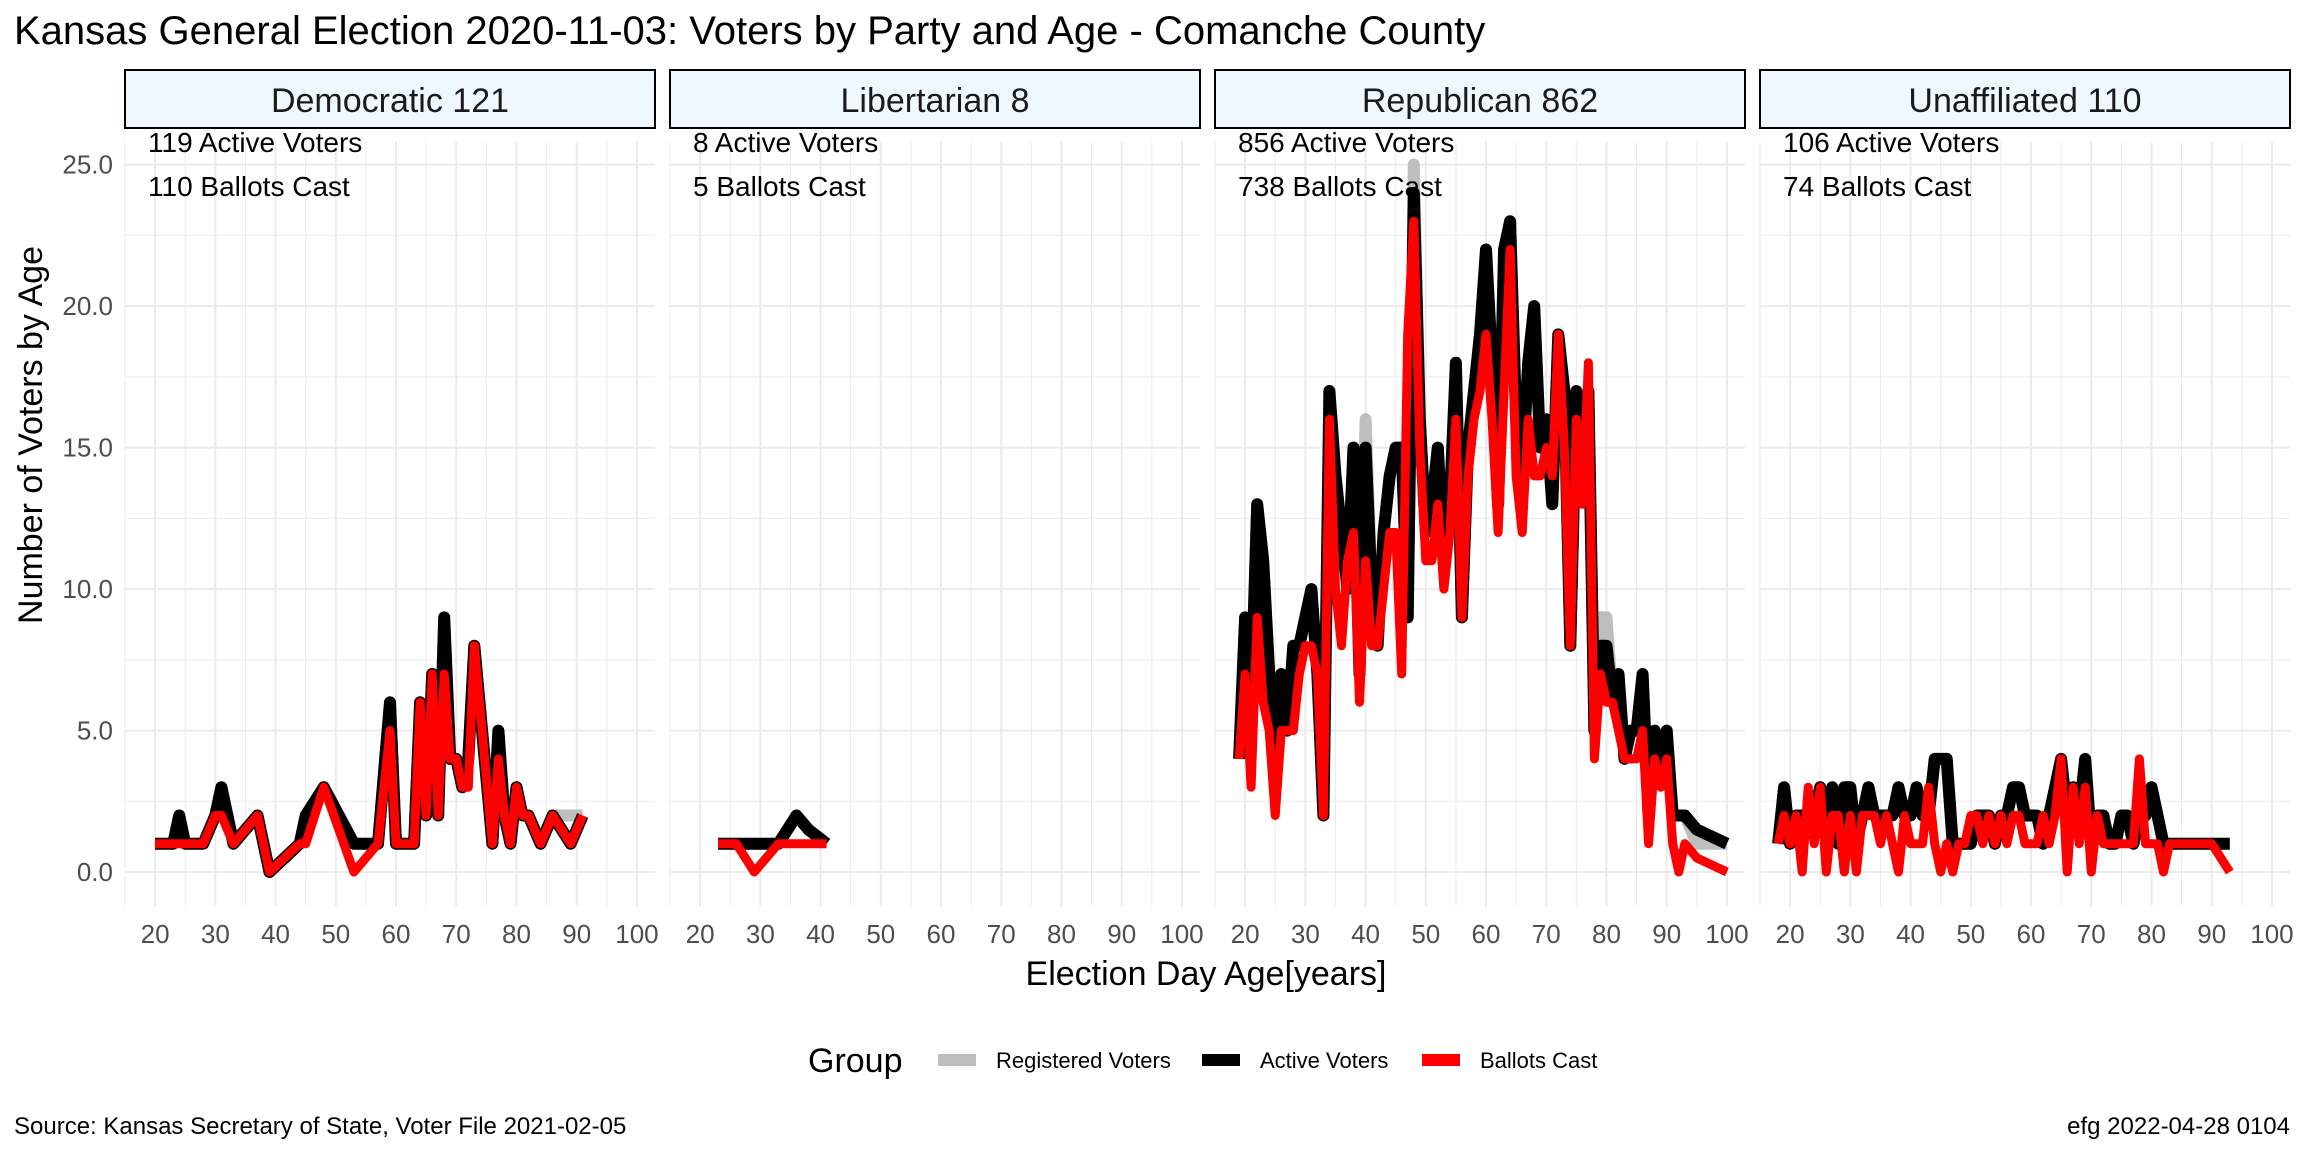  I want to click on x-axis-title: Election Day Age[years], so click(1206, 974).